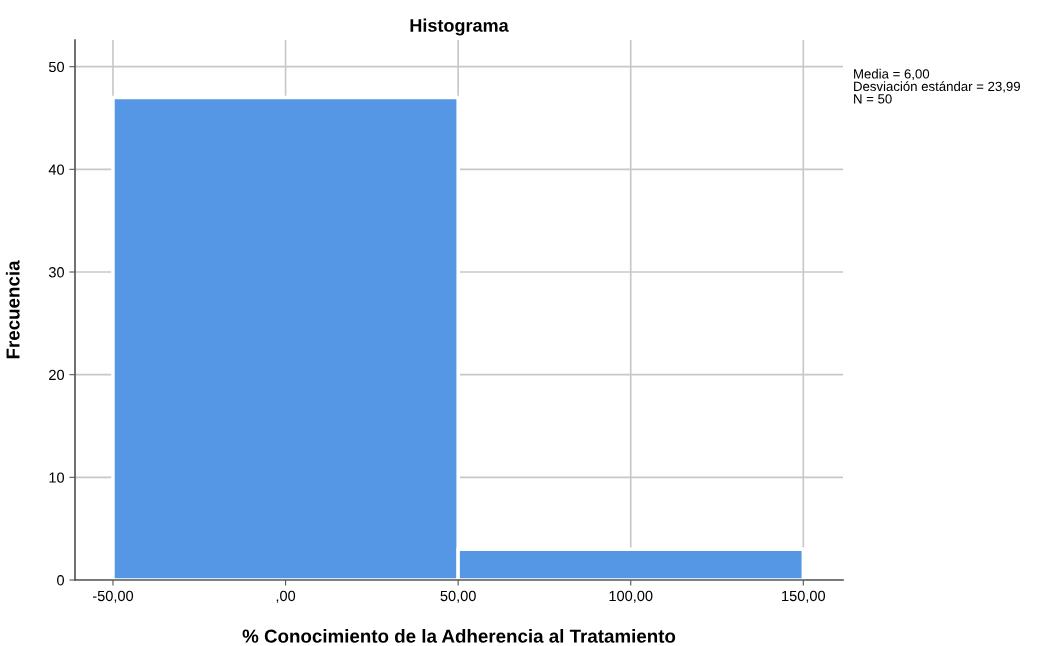 The width and height of the screenshot is (1039, 646). I want to click on y-tick-label: 10, so click(57, 477).